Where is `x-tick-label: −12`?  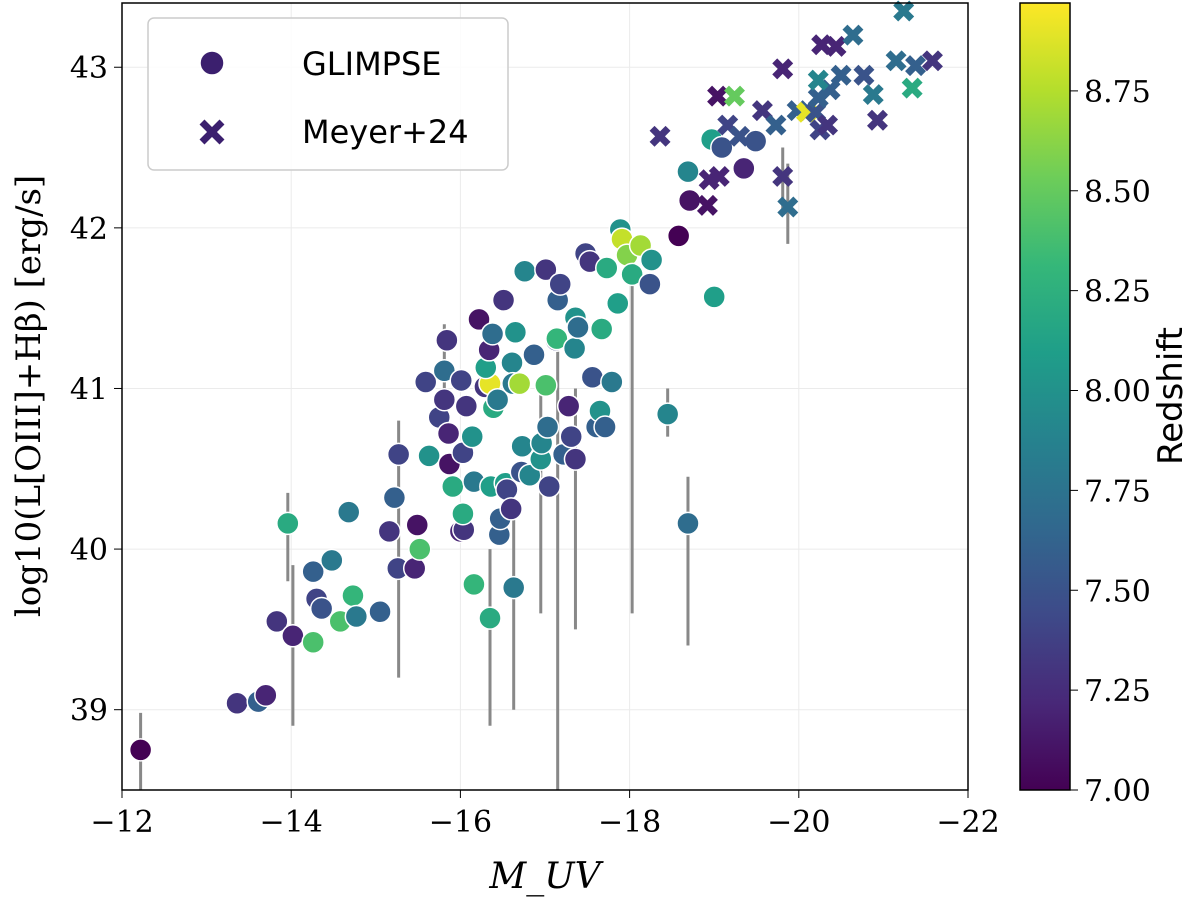
x-tick-label: −12 is located at coordinates (121, 822).